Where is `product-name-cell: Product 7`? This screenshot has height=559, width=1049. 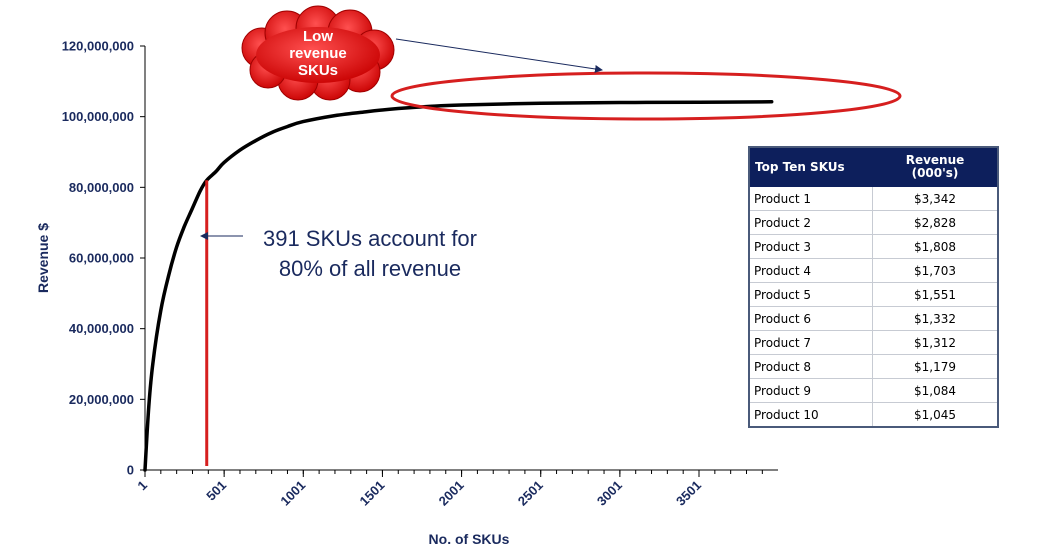 product-name-cell: Product 7 is located at coordinates (810, 342).